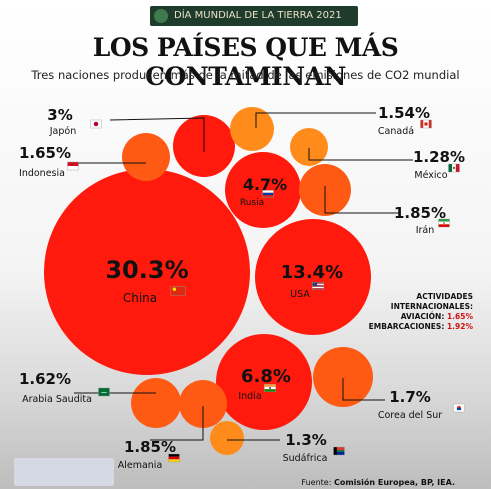 The height and width of the screenshot is (489, 491). What do you see at coordinates (252, 129) in the screenshot?
I see `bubble-canada` at bounding box center [252, 129].